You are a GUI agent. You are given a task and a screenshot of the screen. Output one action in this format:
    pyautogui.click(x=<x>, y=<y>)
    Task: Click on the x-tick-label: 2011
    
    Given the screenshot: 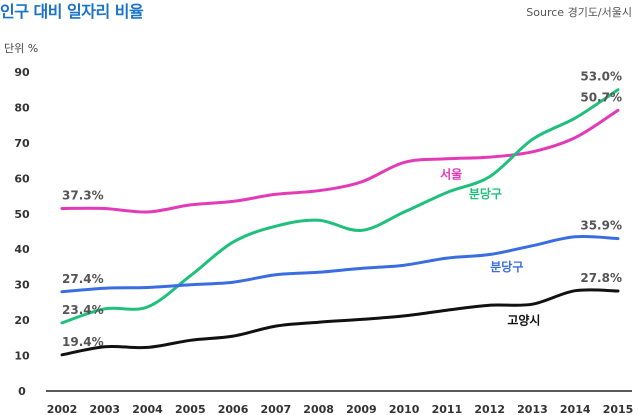 What is the action you would take?
    pyautogui.click(x=447, y=409)
    